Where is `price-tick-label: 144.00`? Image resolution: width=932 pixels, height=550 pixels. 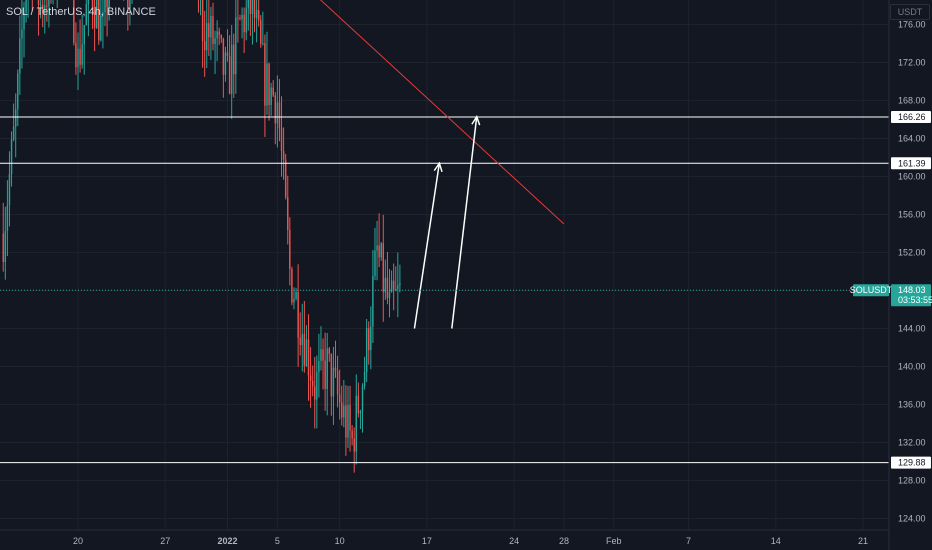
price-tick-label: 144.00 is located at coordinates (912, 329).